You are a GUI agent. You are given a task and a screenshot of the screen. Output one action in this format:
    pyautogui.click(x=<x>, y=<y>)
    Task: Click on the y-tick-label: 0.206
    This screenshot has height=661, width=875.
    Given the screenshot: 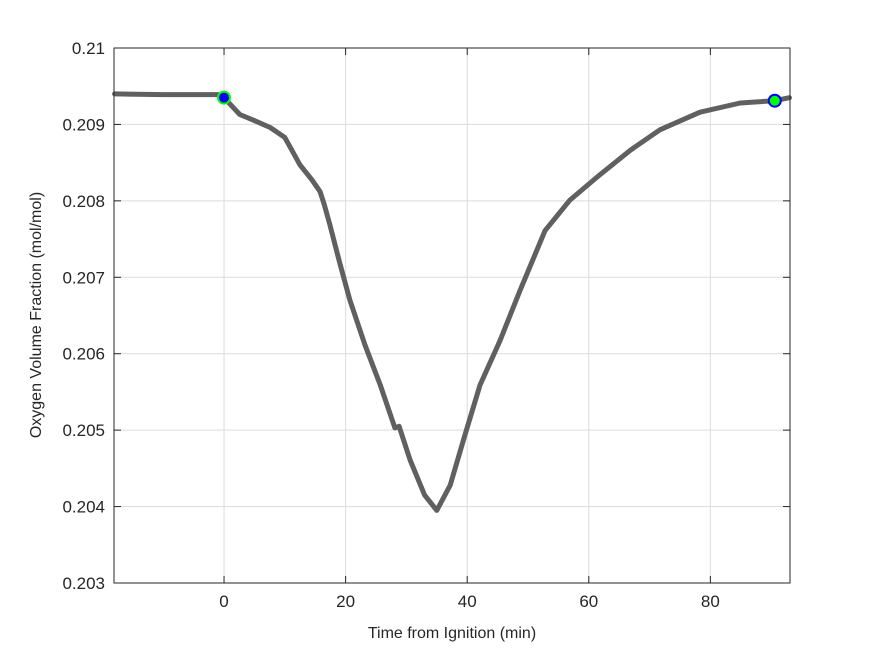 What is the action you would take?
    pyautogui.click(x=83, y=354)
    